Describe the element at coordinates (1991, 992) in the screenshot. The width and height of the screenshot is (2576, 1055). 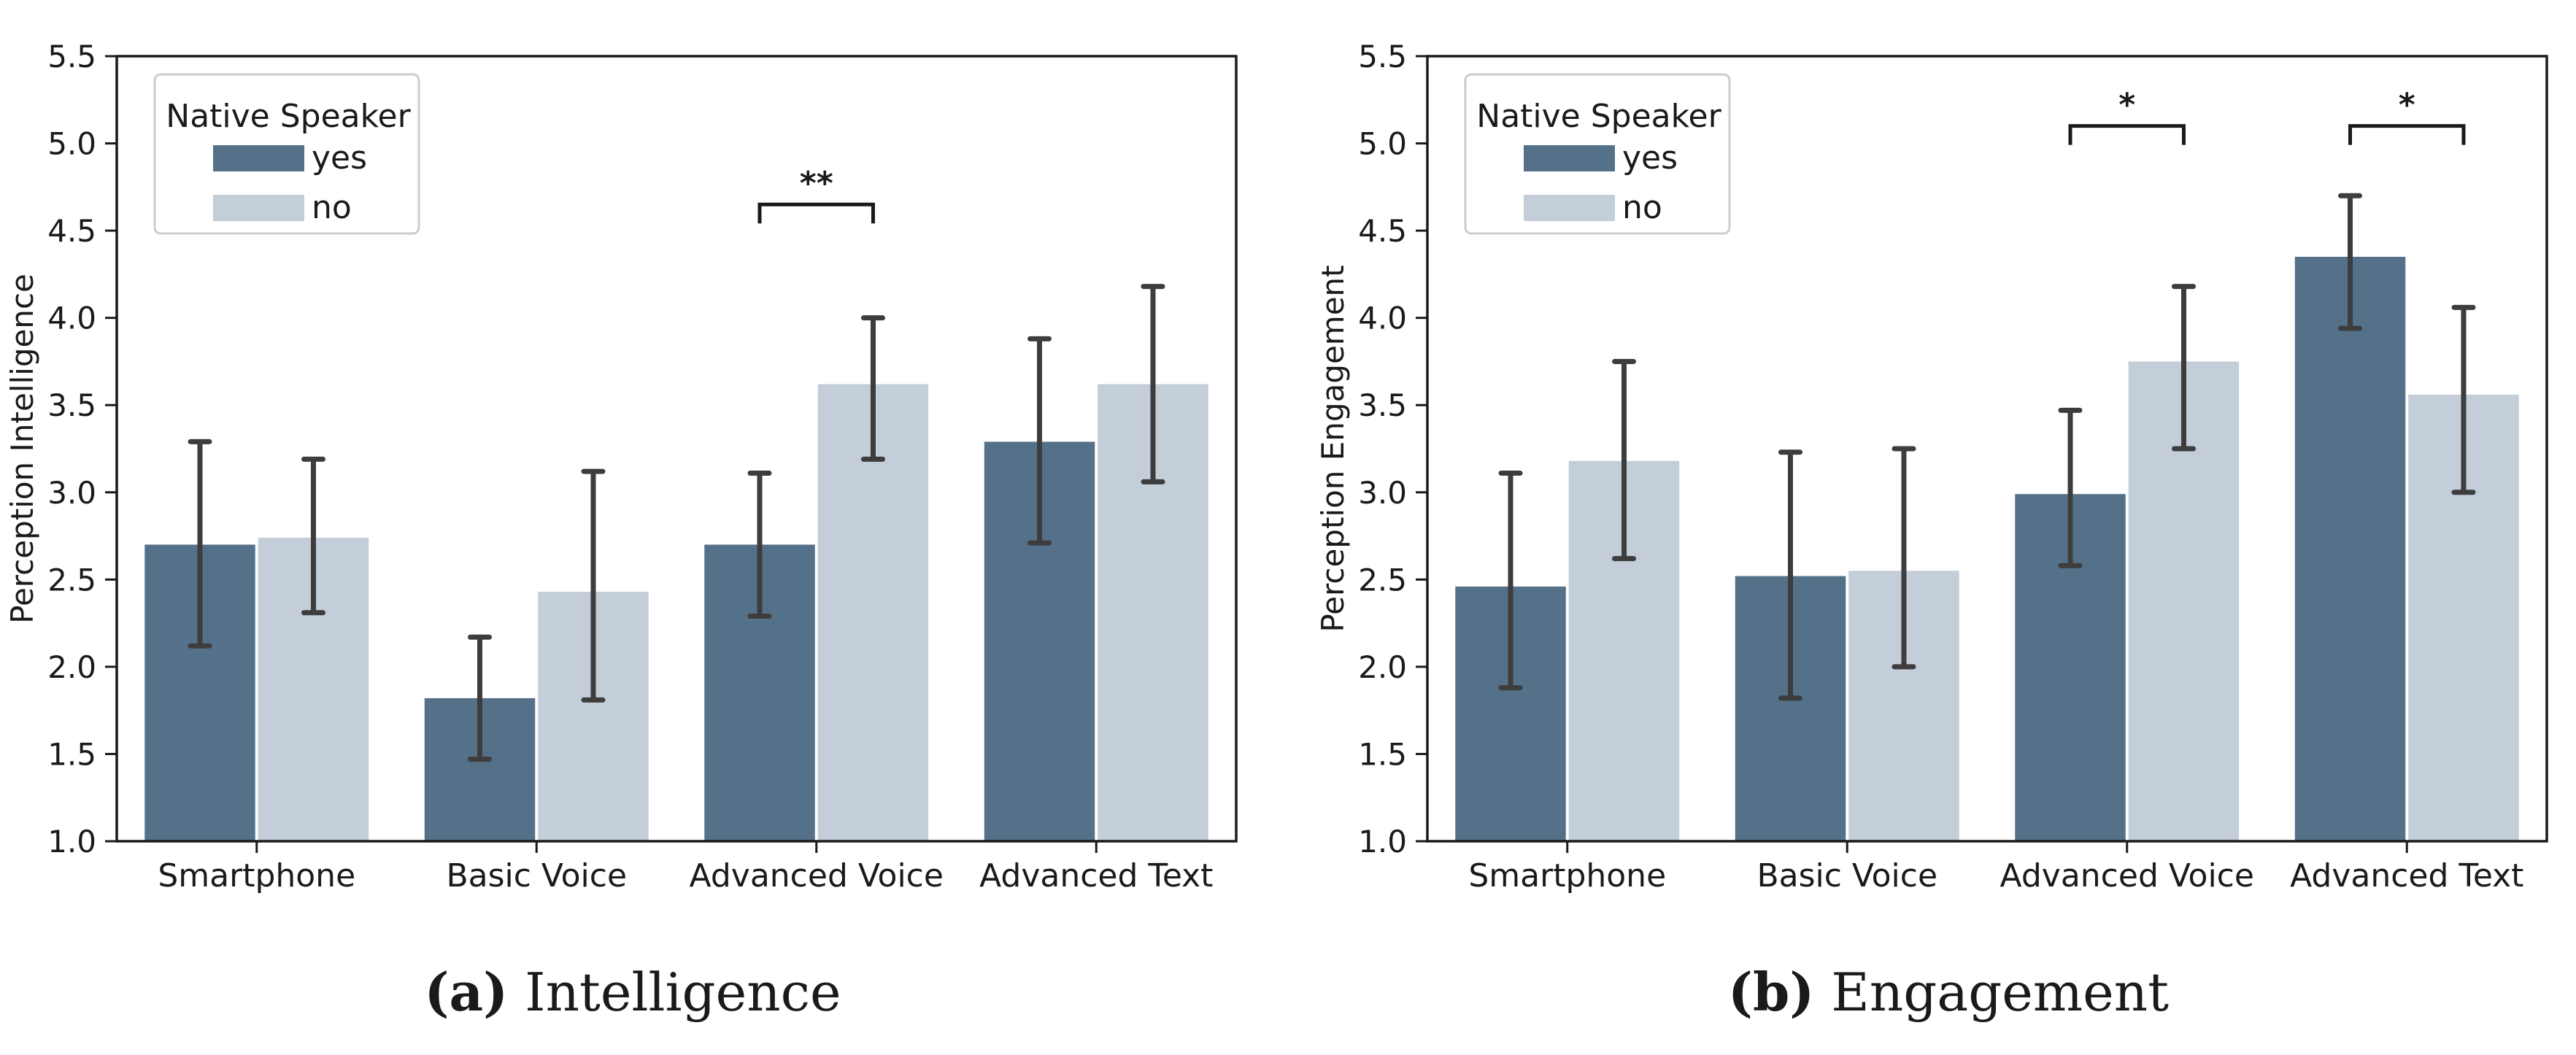
I see `caption-text: Engagement` at that location.